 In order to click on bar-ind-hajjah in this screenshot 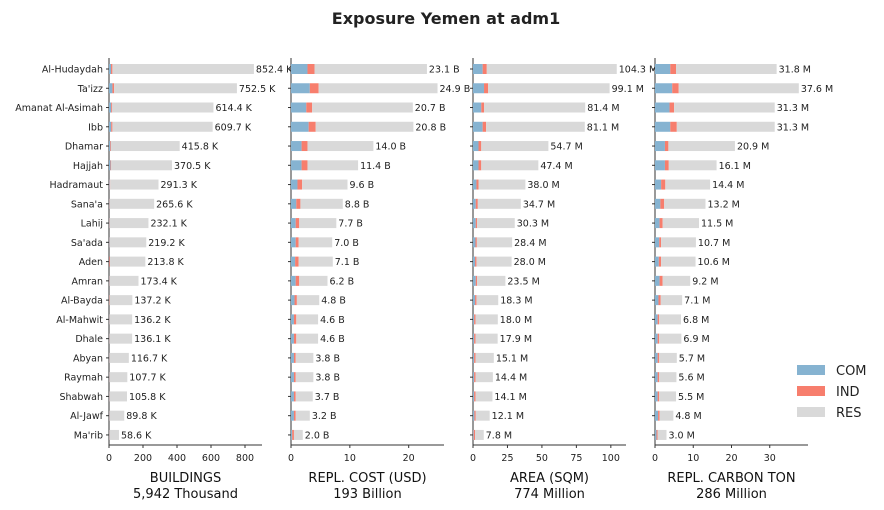, I will do `click(304, 165)`.